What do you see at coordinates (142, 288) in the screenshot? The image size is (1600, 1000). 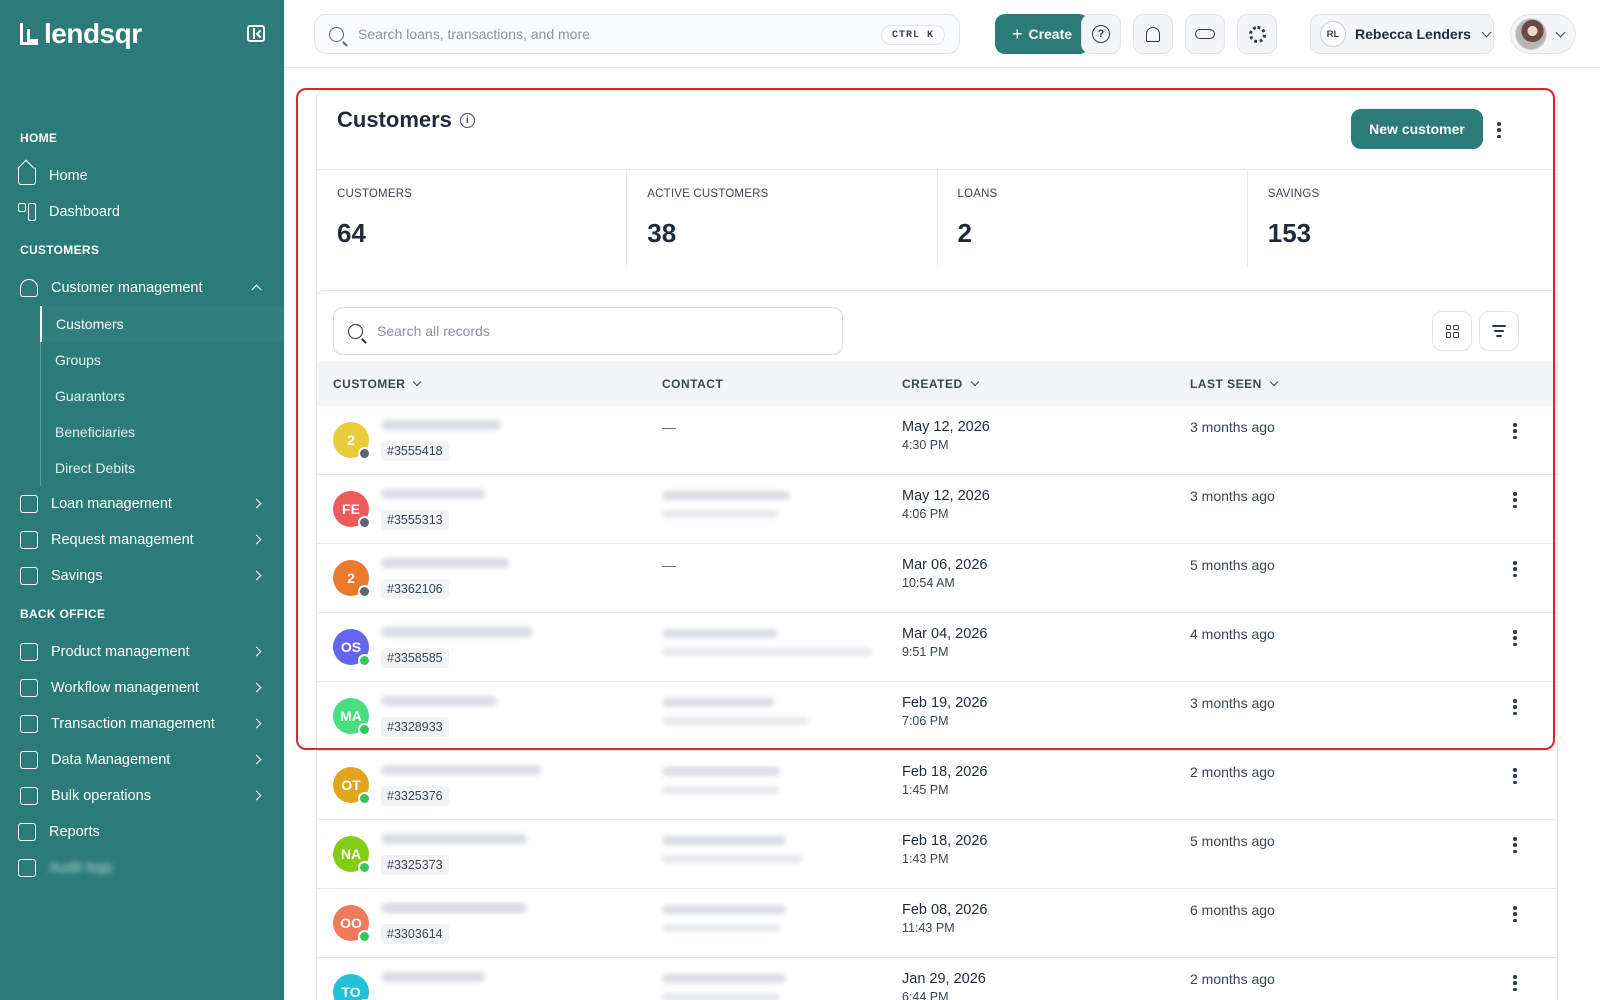 I see `sidebar-item-customer-management: Customer management` at bounding box center [142, 288].